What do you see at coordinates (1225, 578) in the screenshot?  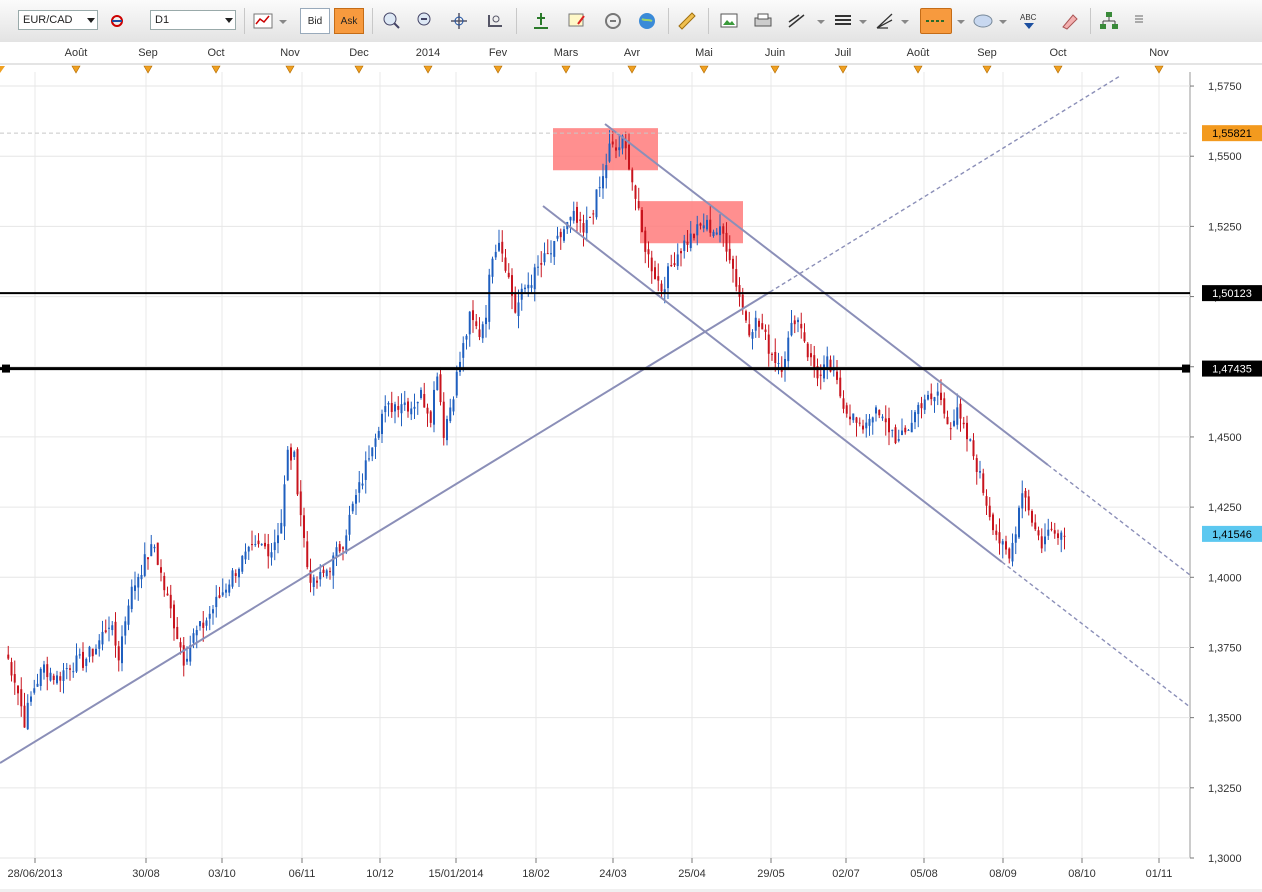 I see `y-tick-label: 1,4000` at bounding box center [1225, 578].